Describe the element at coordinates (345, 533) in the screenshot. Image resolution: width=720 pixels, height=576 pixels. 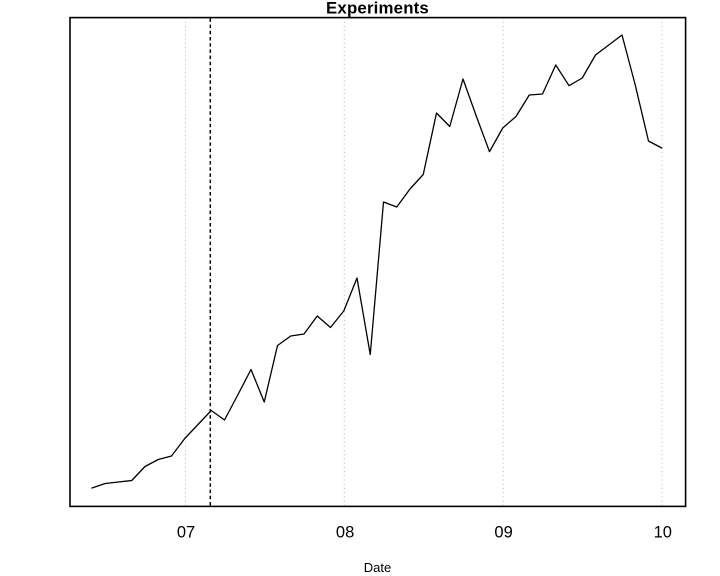
I see `svg-text: 08` at that location.